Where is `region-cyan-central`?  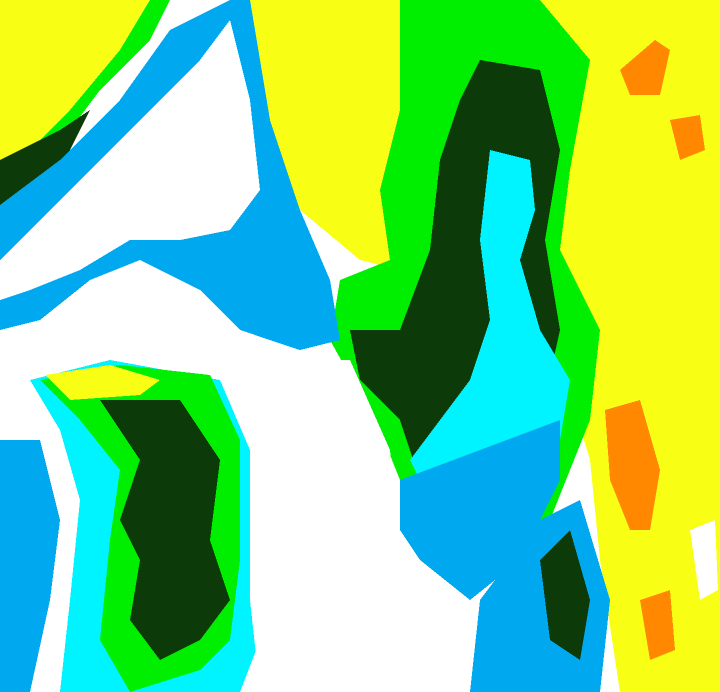
region-cyan-central is located at coordinates (490, 325).